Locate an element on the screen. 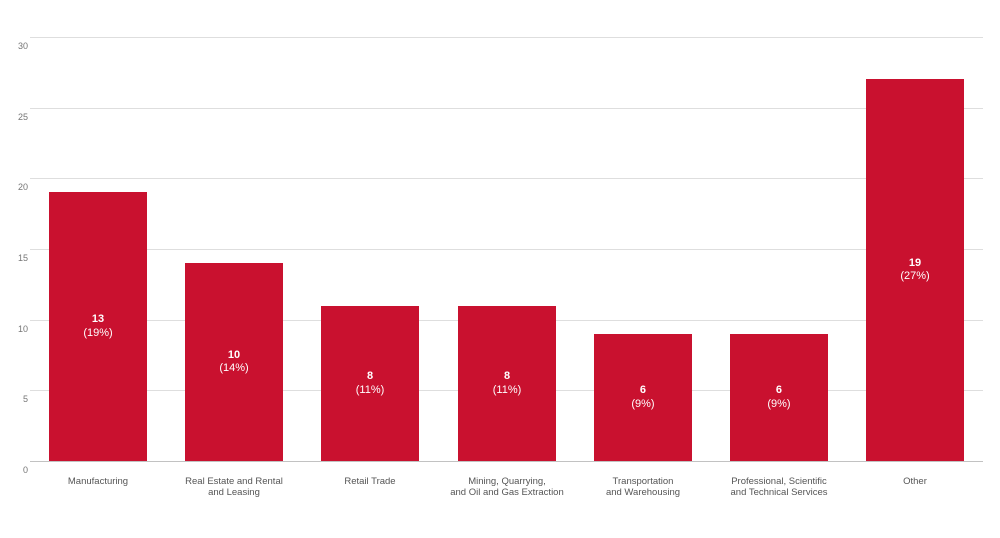  y-tick-label: 20 is located at coordinates (22, 187).